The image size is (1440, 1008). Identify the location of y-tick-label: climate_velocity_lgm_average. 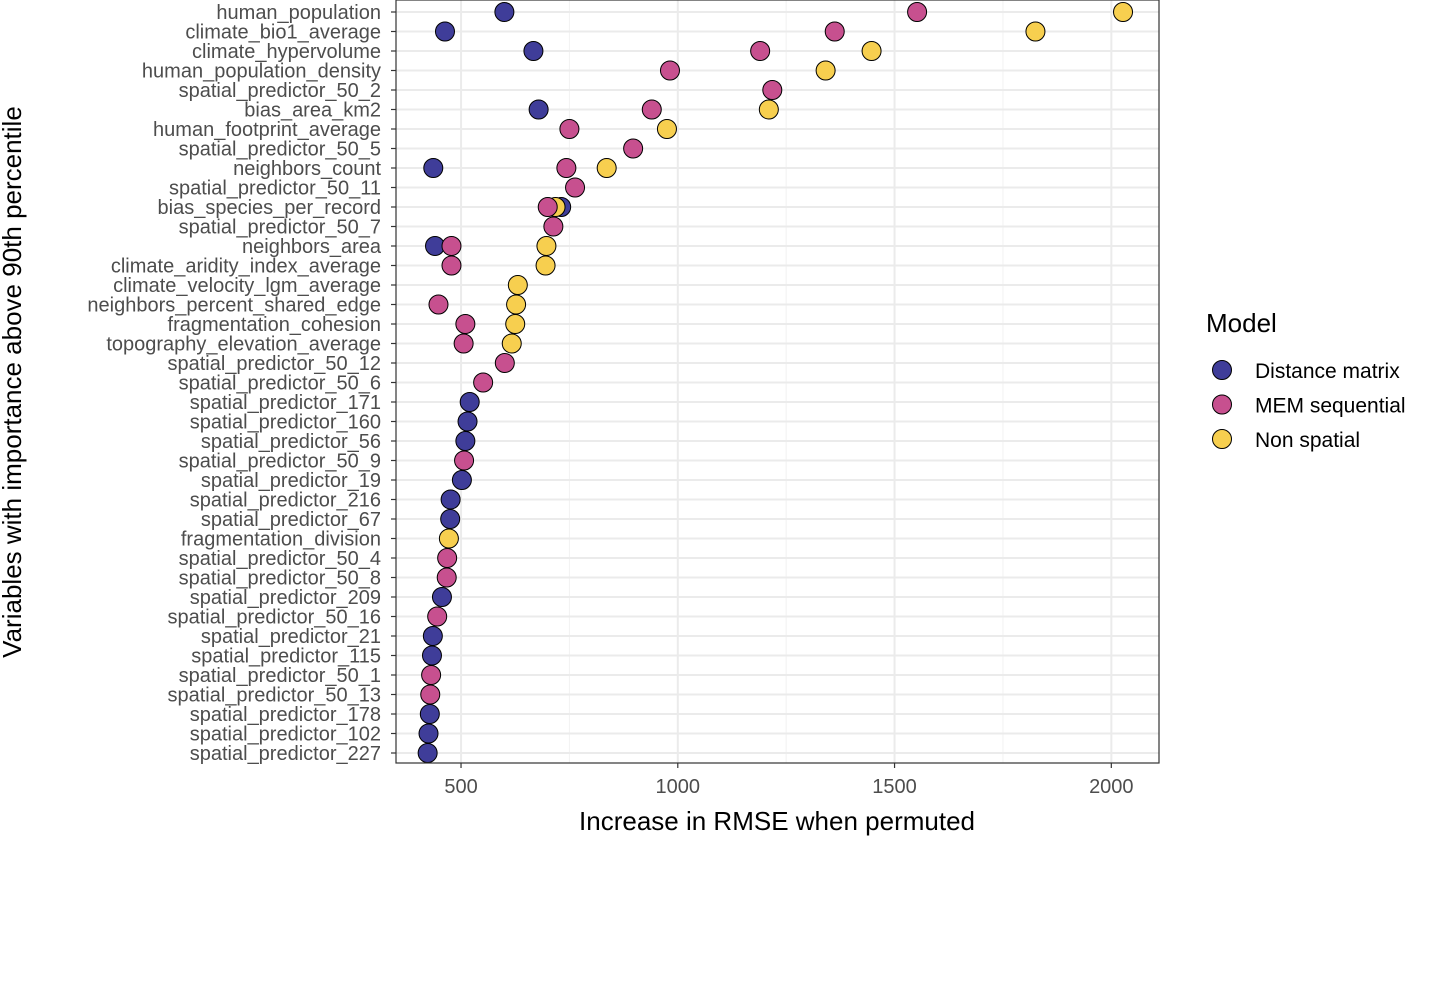
(247, 286).